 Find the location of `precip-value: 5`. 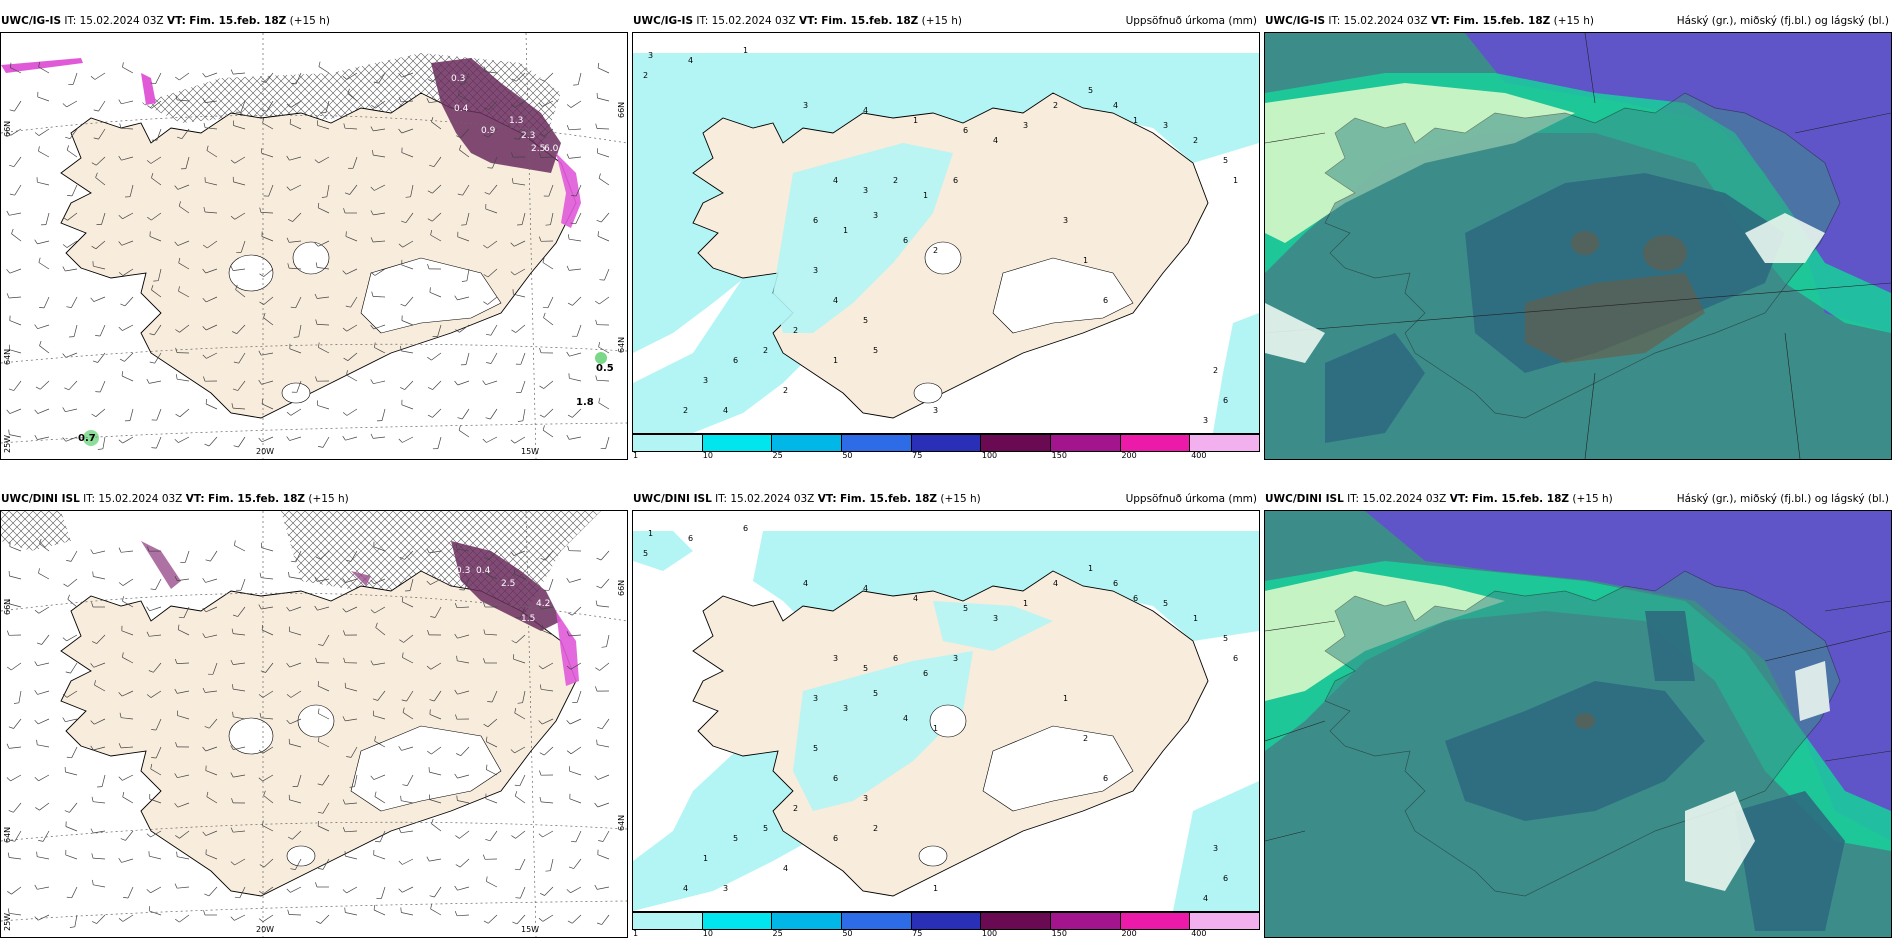

precip-value: 5 is located at coordinates (1165, 603).